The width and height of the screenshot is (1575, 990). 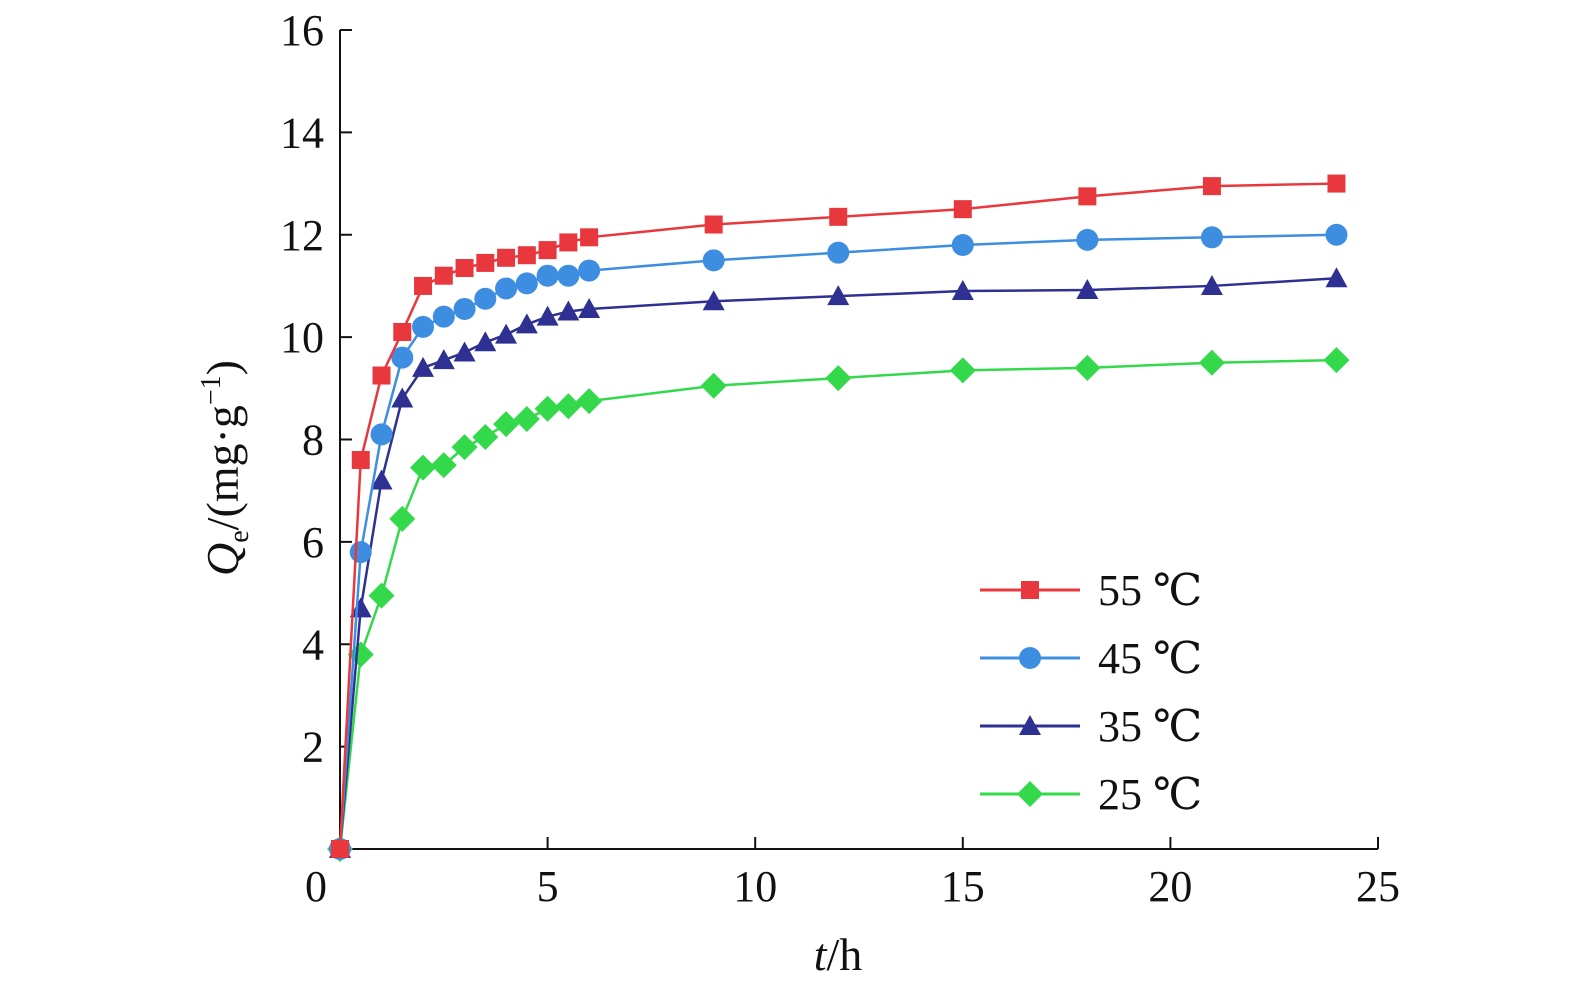 I want to click on x-tick-label: 15, so click(x=963, y=886).